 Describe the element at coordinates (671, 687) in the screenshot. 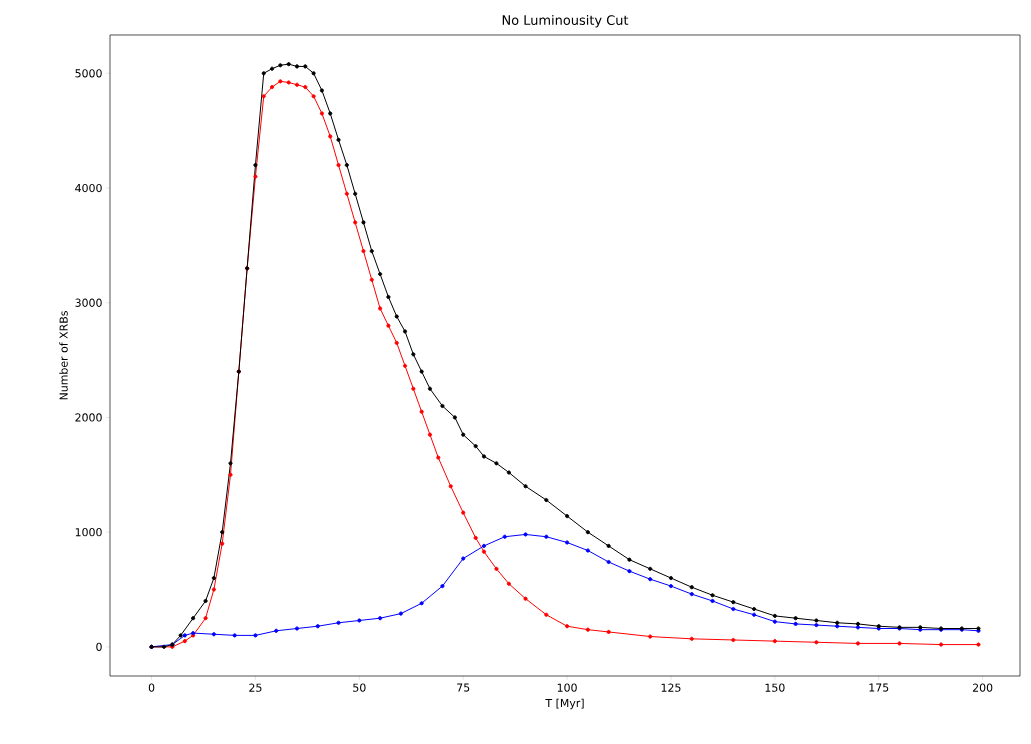

I see `x-tick-label: 125` at that location.